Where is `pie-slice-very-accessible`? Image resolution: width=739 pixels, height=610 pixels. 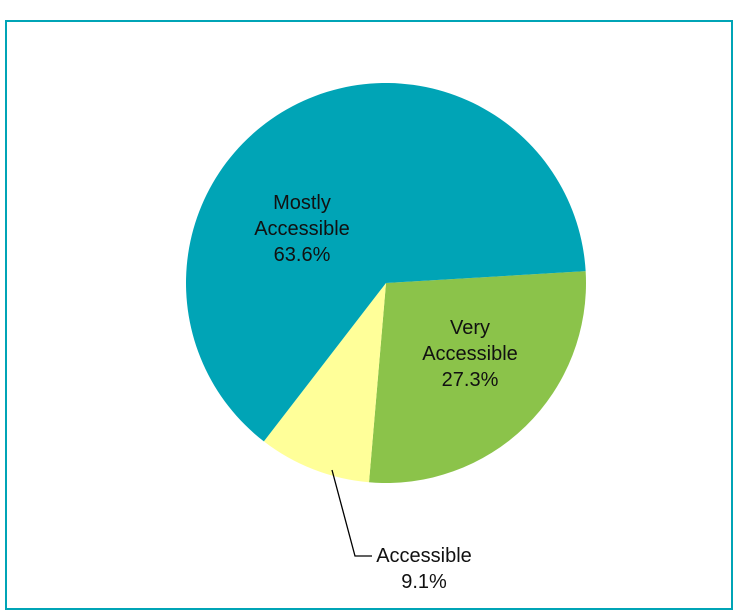 pie-slice-very-accessible is located at coordinates (477, 377).